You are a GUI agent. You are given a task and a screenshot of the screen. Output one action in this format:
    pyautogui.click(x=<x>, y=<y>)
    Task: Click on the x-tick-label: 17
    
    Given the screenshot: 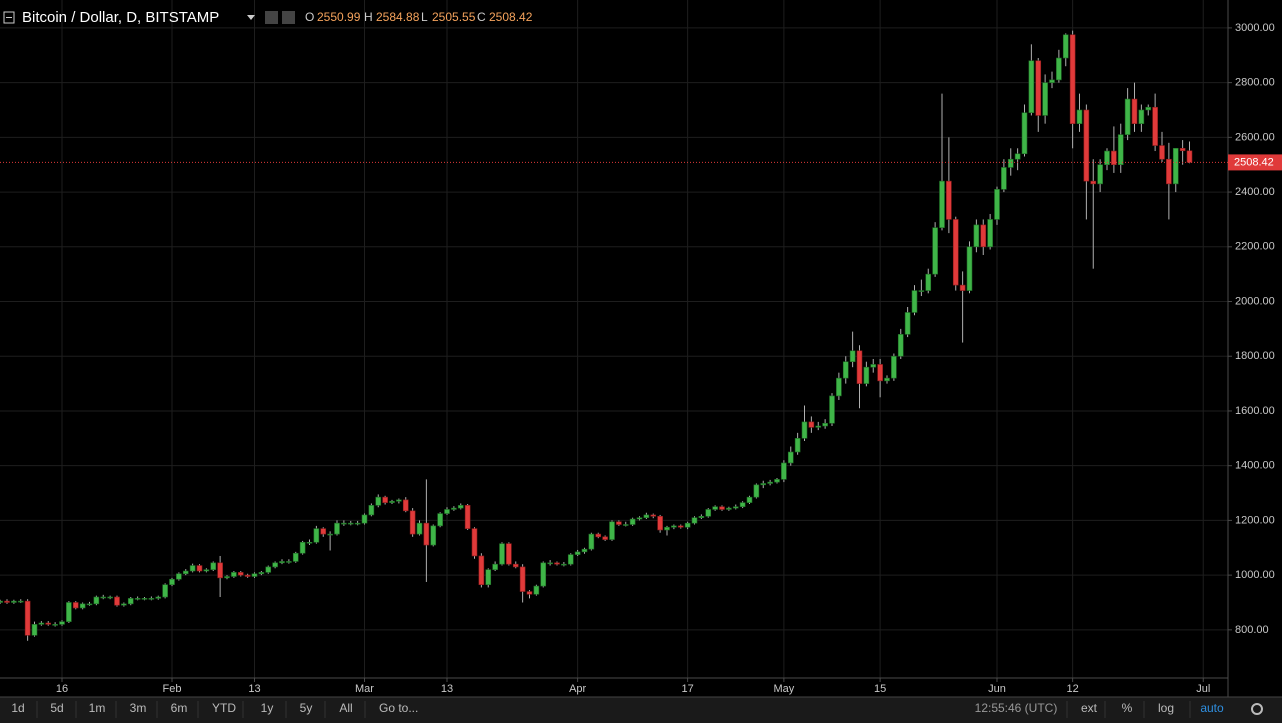 What is the action you would take?
    pyautogui.click(x=688, y=689)
    